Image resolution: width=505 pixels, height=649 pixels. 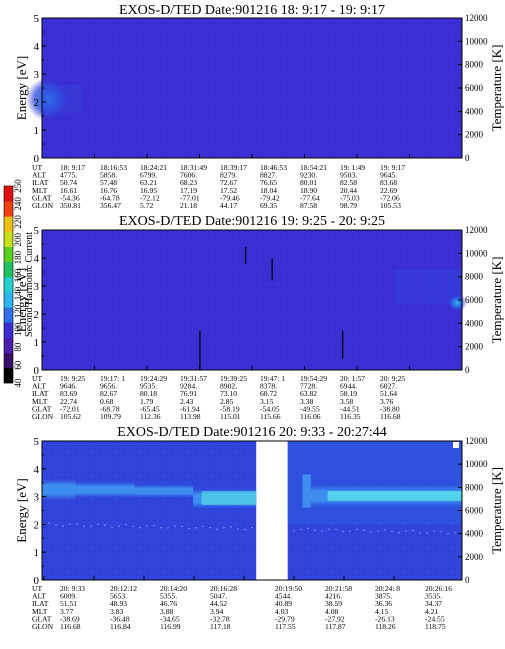 What do you see at coordinates (108, 182) in the screenshot?
I see `table-cell: 57.48` at bounding box center [108, 182].